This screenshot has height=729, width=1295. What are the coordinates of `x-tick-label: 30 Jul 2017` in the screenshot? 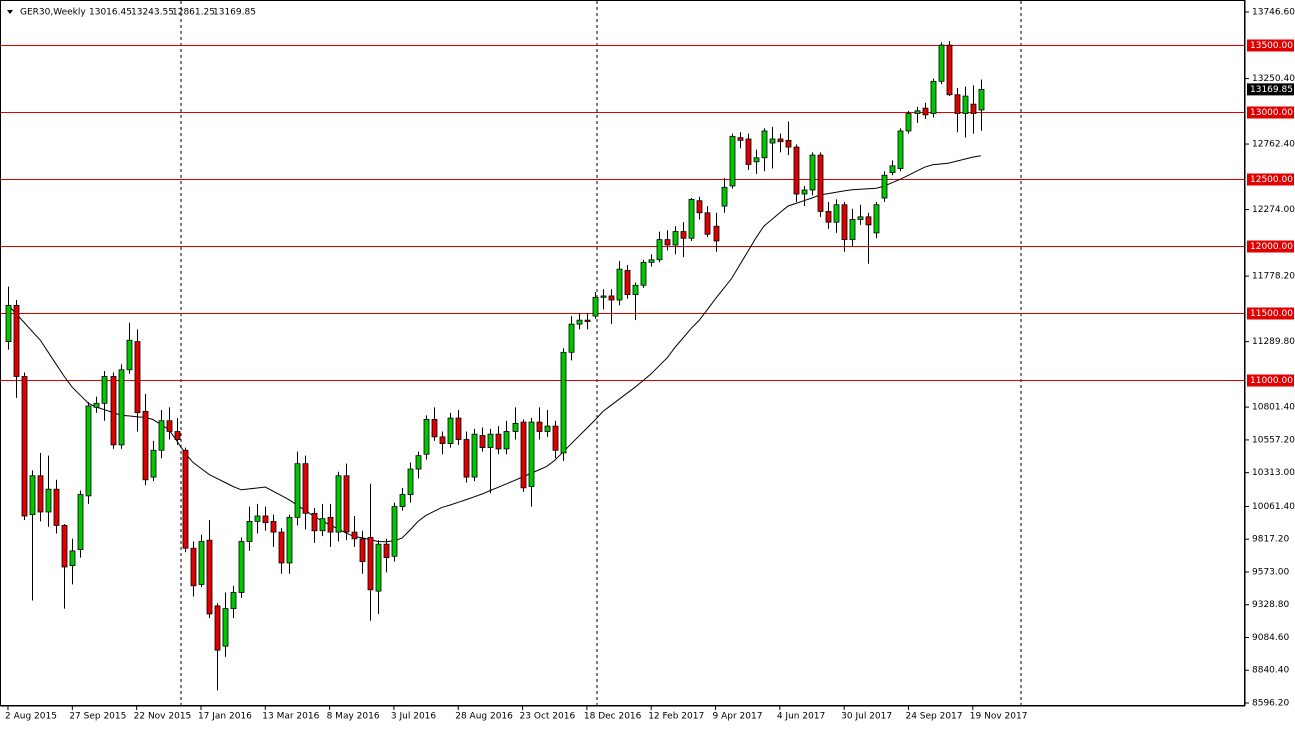 It's located at (866, 717).